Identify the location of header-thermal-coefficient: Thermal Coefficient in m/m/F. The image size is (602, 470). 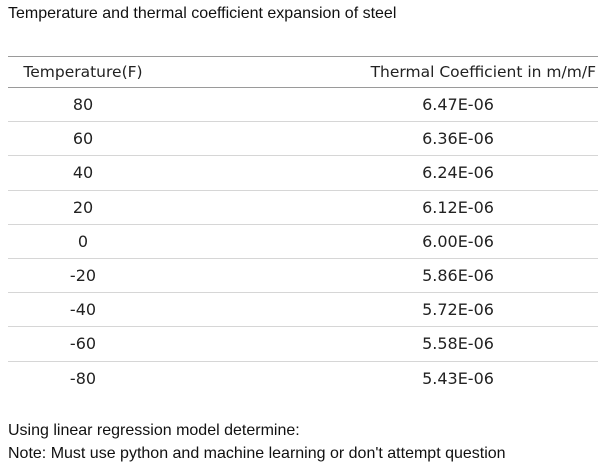
(483, 72).